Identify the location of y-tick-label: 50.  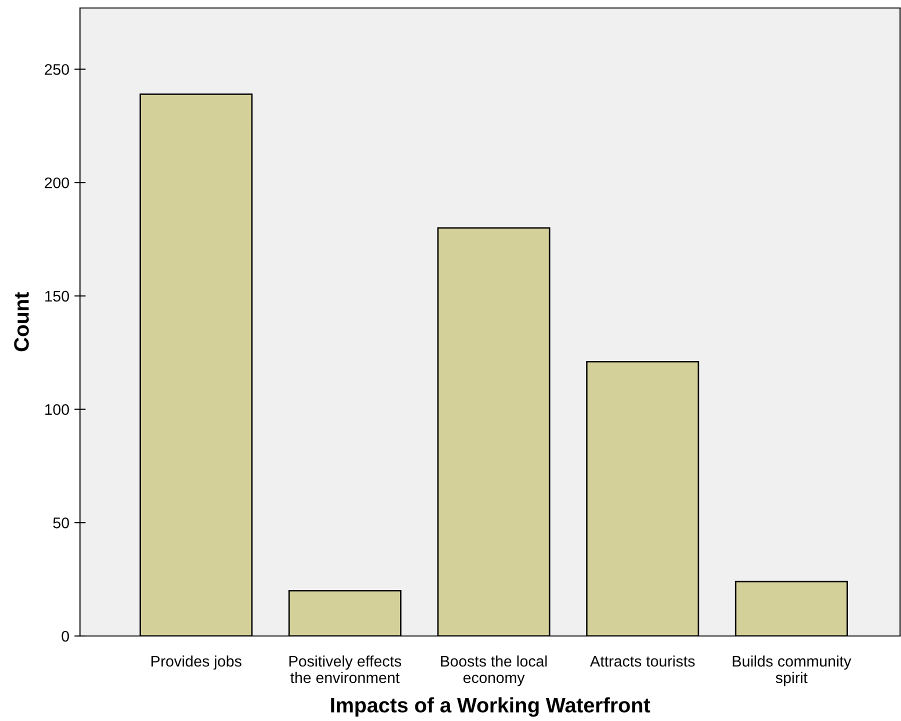
(61, 523).